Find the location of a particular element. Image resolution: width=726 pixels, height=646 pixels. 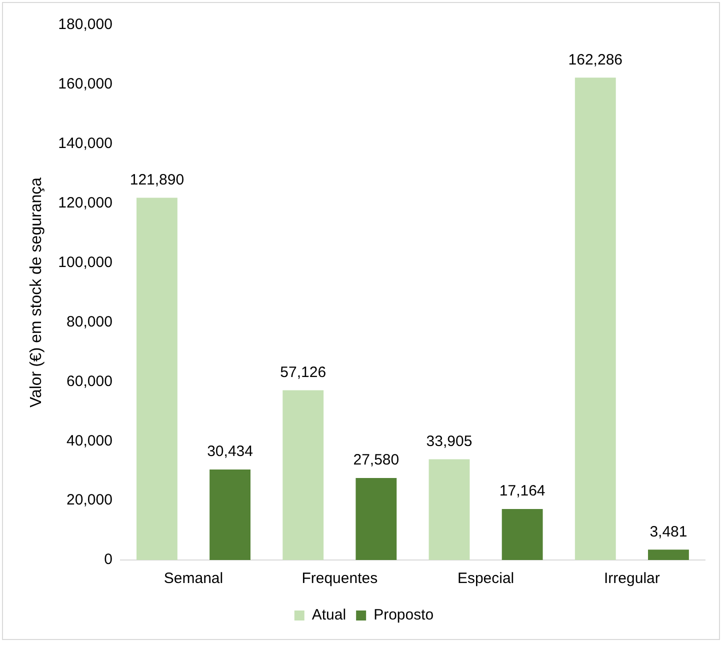

y-tick-label: 20,000 is located at coordinates (89, 500).